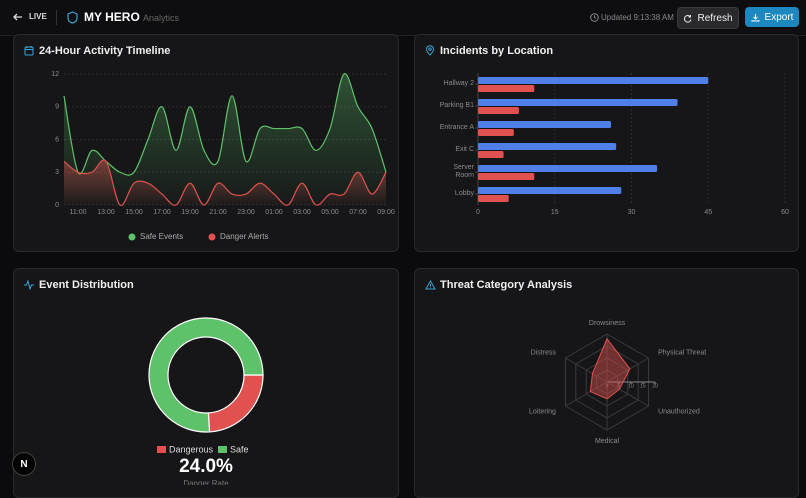  What do you see at coordinates (555, 212) in the screenshot?
I see `x-tick-label: 15` at bounding box center [555, 212].